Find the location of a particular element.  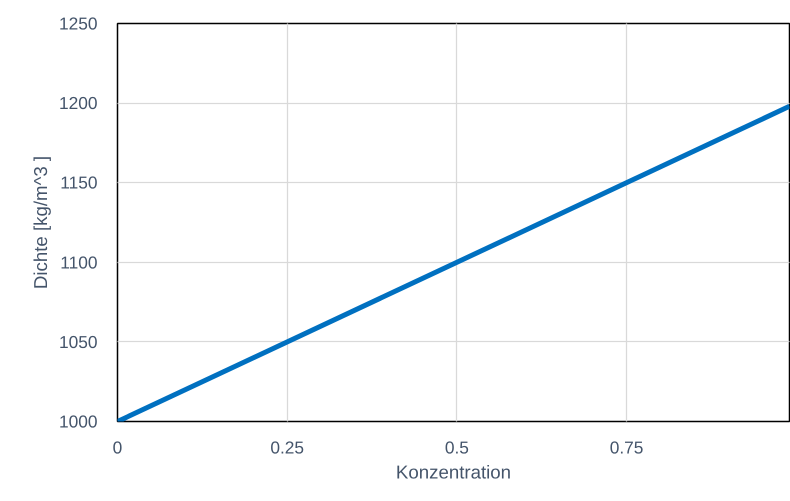

y-tick-label: 1000 is located at coordinates (78, 422).